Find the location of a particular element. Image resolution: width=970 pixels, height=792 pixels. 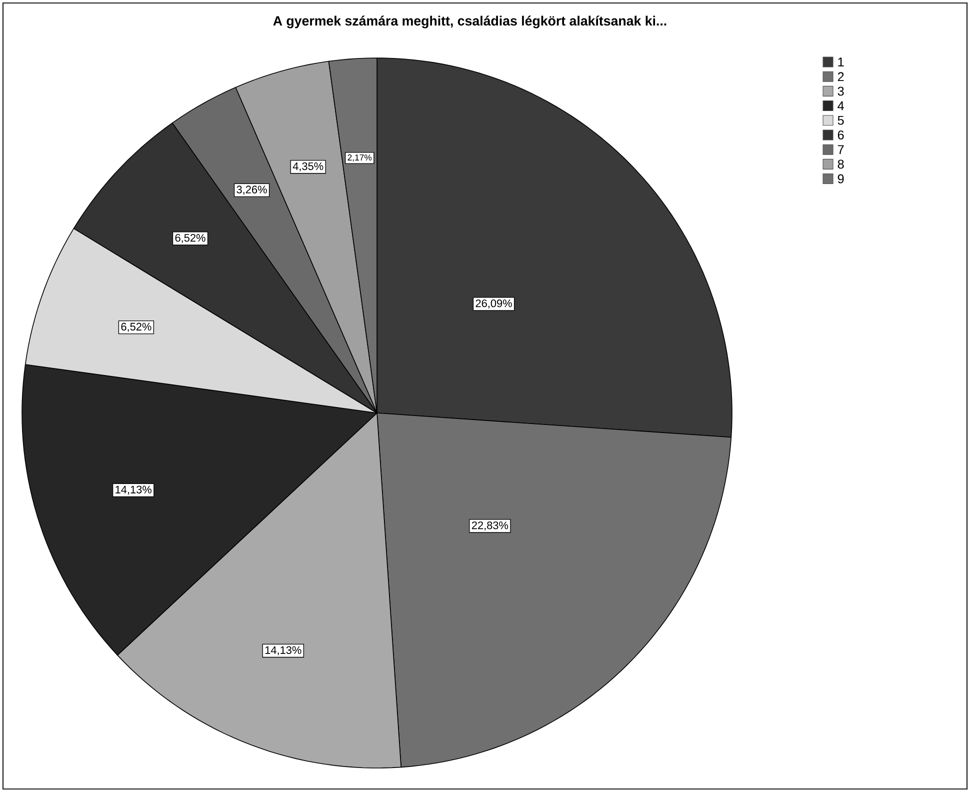

data-label: 22,83% is located at coordinates (490, 526).